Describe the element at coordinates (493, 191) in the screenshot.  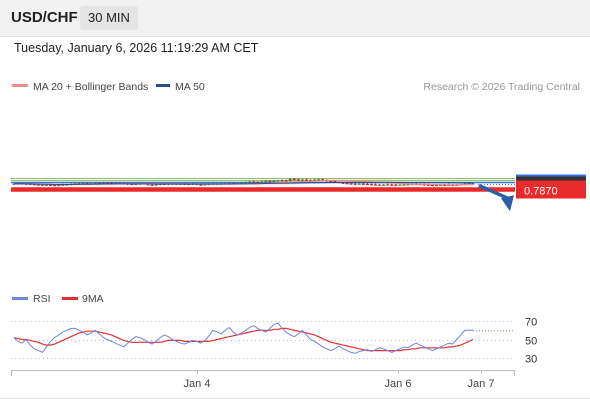
I see `forecast-arrow-line` at that location.